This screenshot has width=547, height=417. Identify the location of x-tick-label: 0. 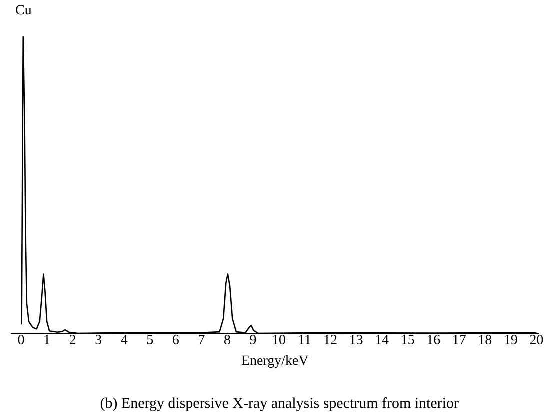
(21, 339).